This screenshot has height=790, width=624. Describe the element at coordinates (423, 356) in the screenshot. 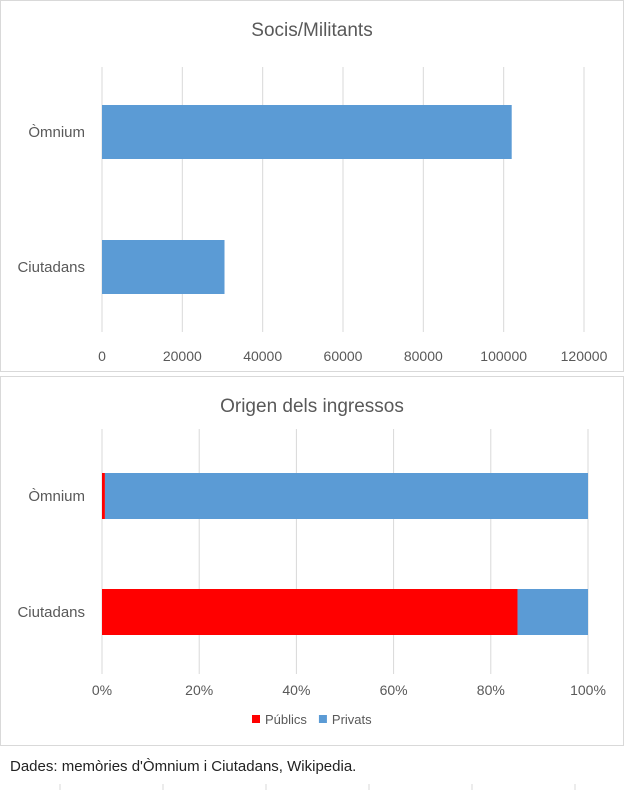

I see `x-tick-label: 80000` at that location.